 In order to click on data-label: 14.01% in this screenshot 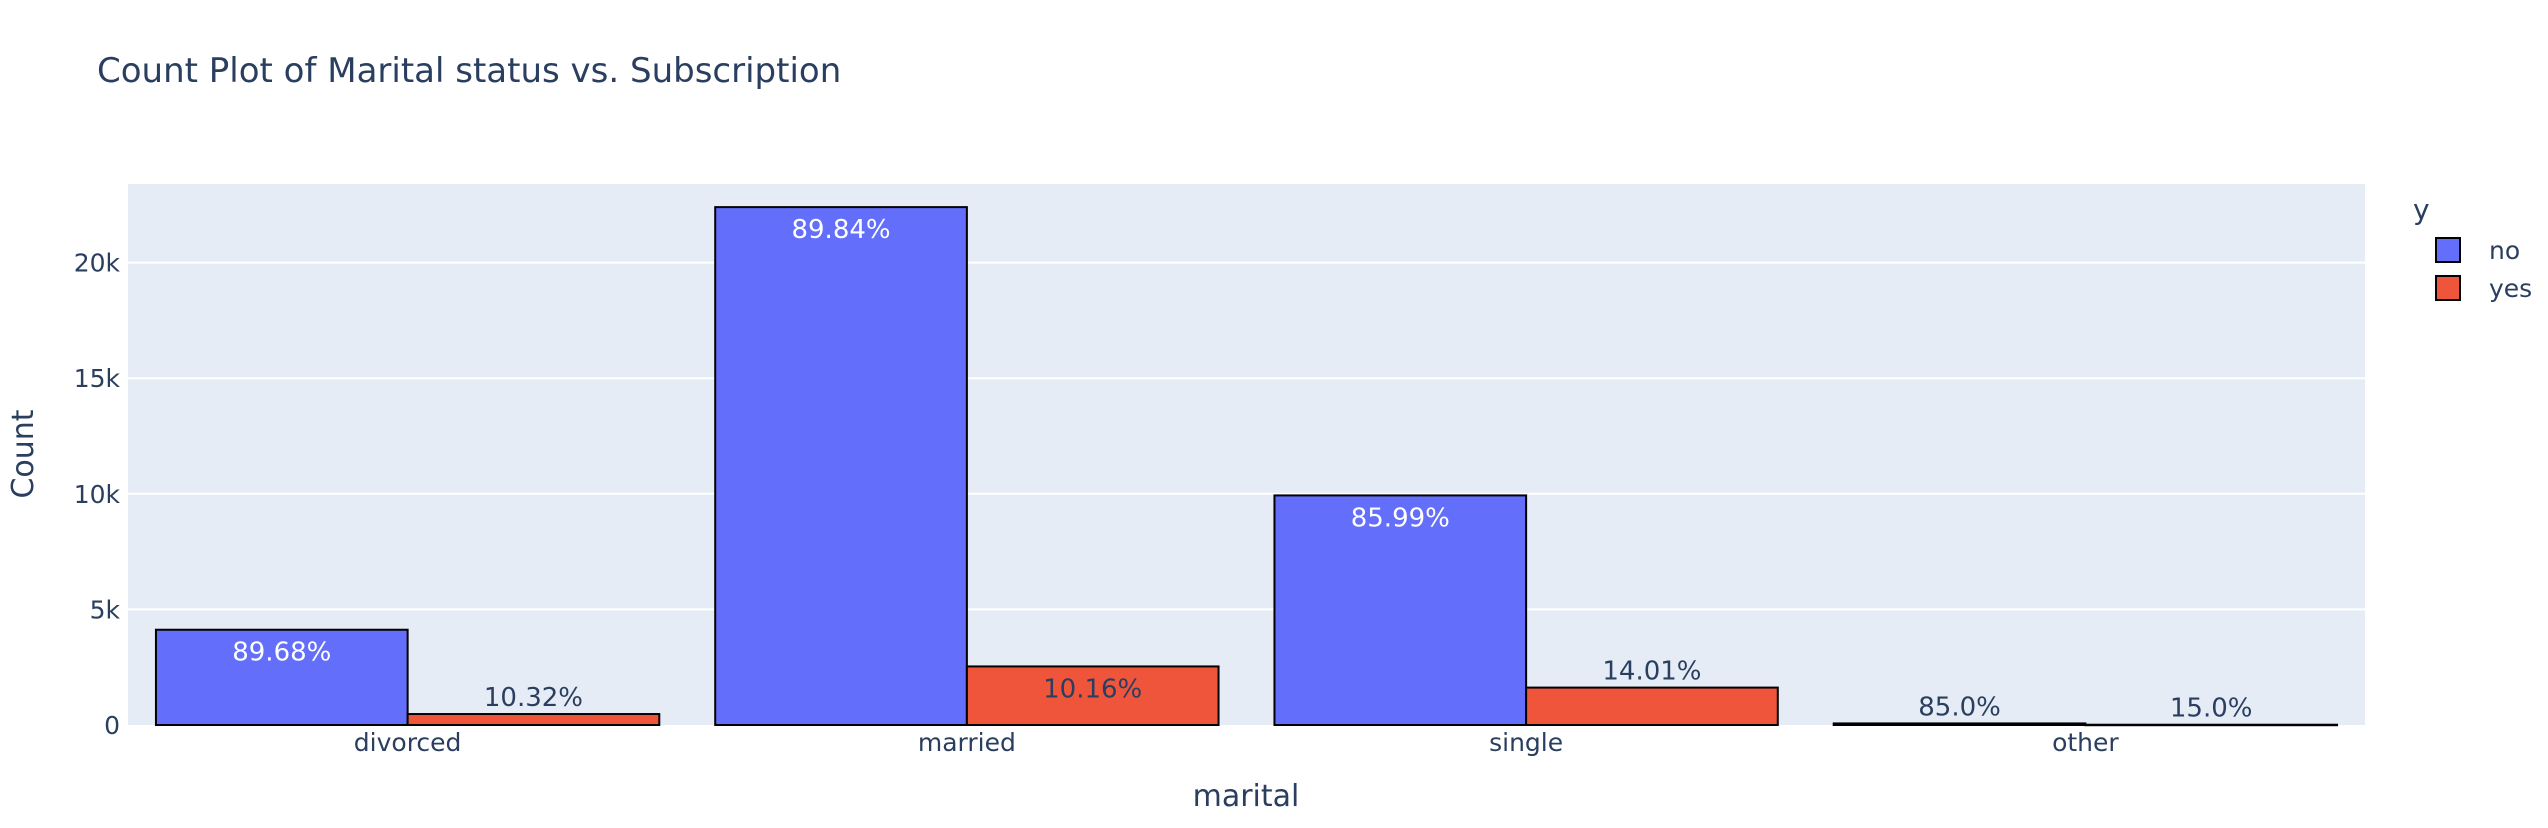, I will do `click(1651, 672)`.